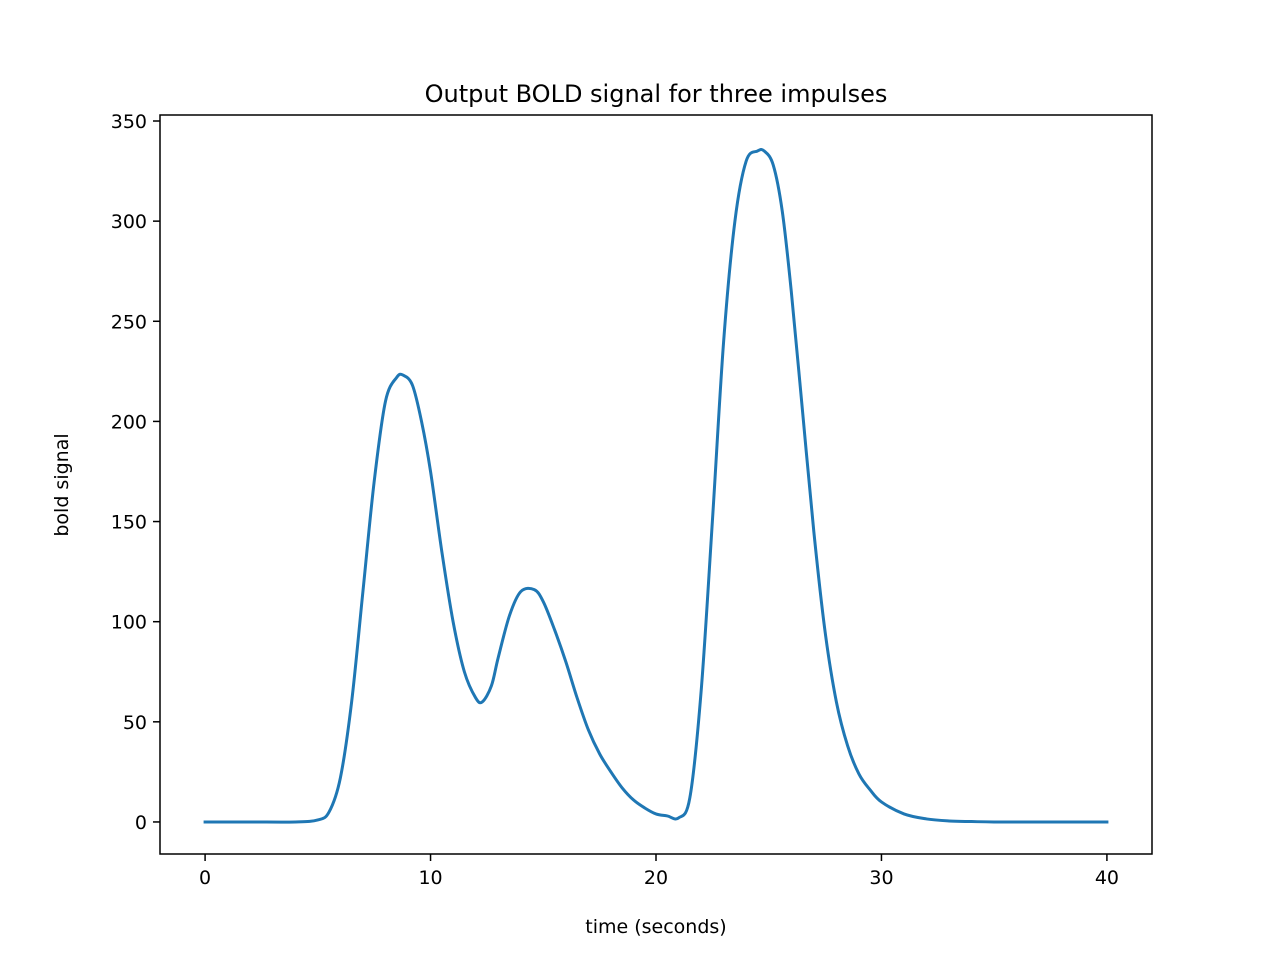 Image resolution: width=1280 pixels, height=960 pixels. Describe the element at coordinates (129, 422) in the screenshot. I see `y-tick-label: 200` at that location.